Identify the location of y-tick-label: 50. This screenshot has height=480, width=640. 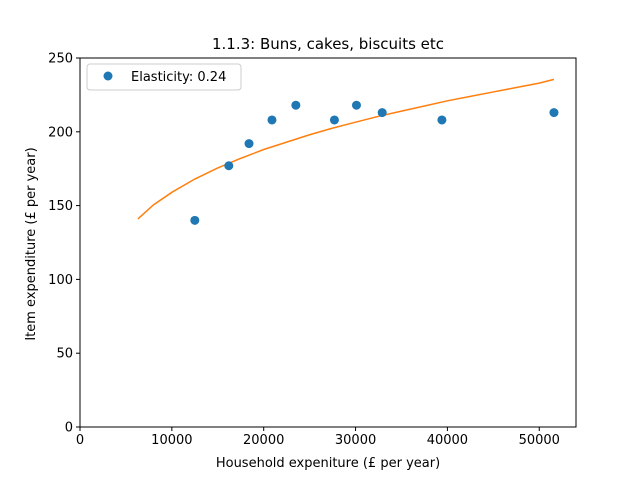
(64, 354).